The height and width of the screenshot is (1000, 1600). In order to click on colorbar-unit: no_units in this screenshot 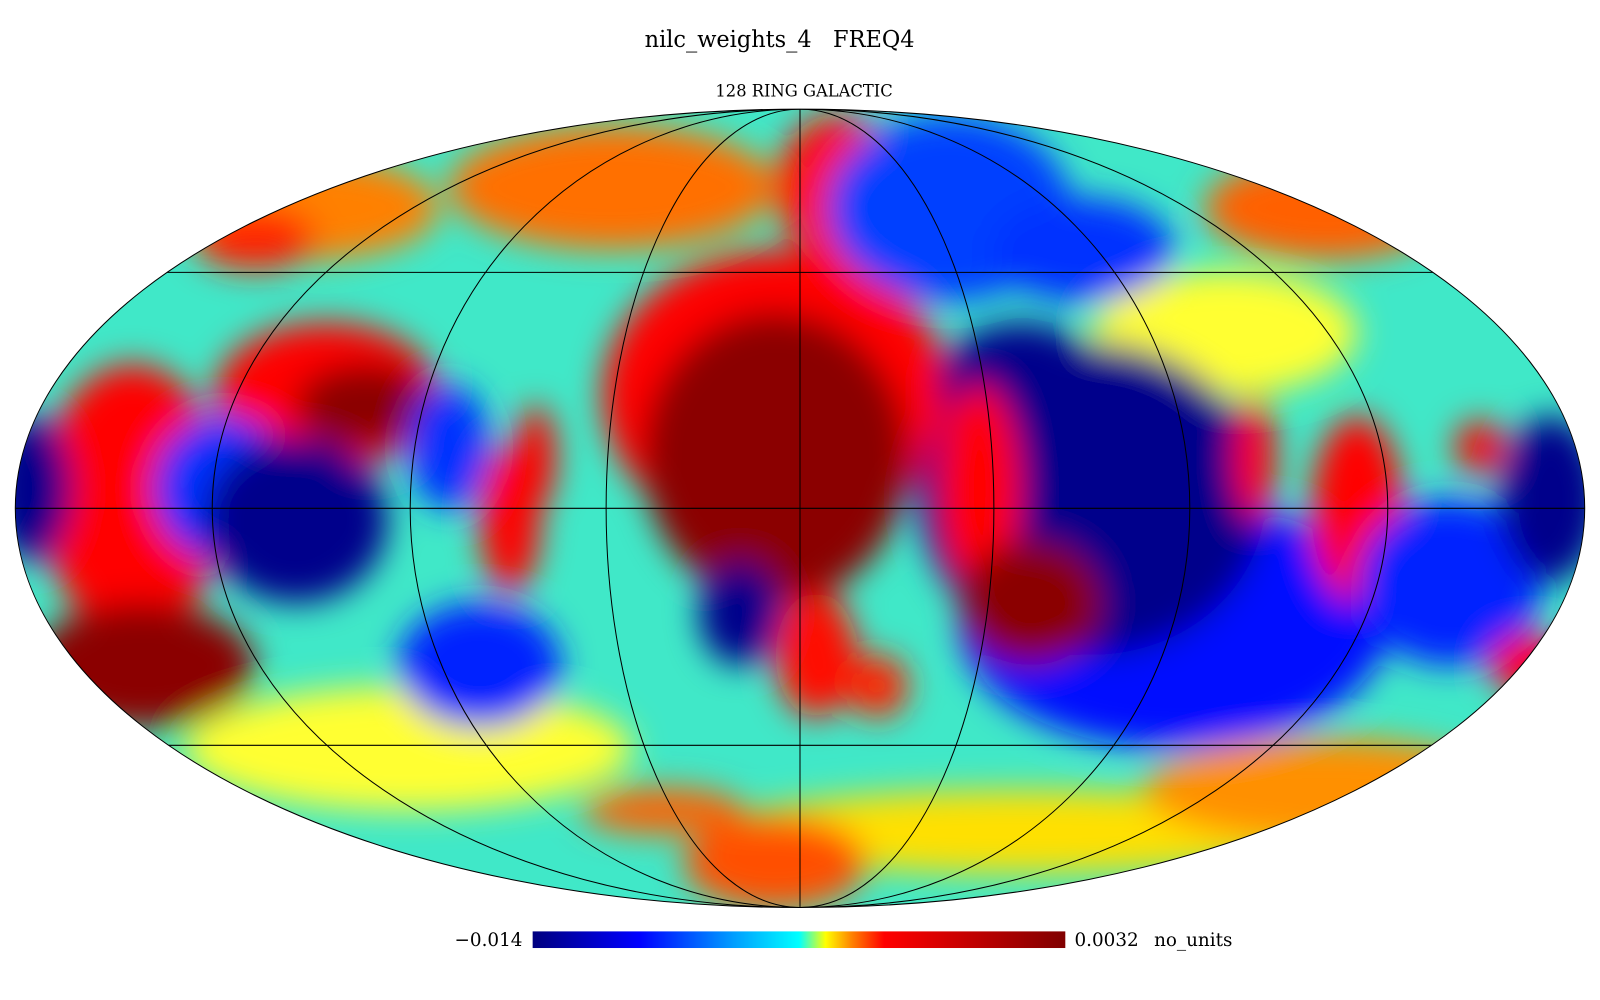, I will do `click(1193, 940)`.